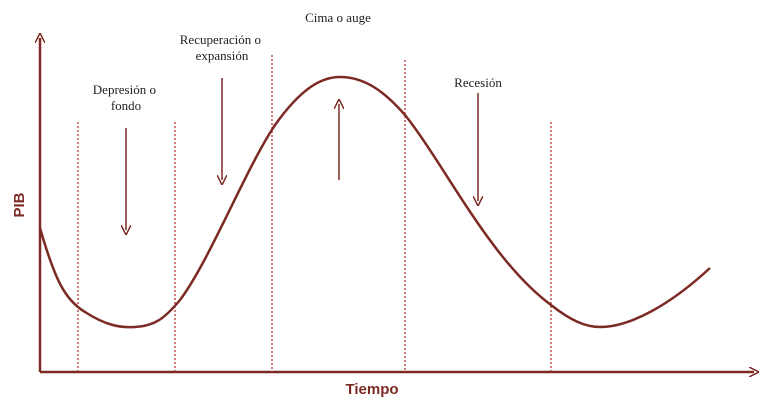  I want to click on phase-label: Recesión, so click(478, 82).